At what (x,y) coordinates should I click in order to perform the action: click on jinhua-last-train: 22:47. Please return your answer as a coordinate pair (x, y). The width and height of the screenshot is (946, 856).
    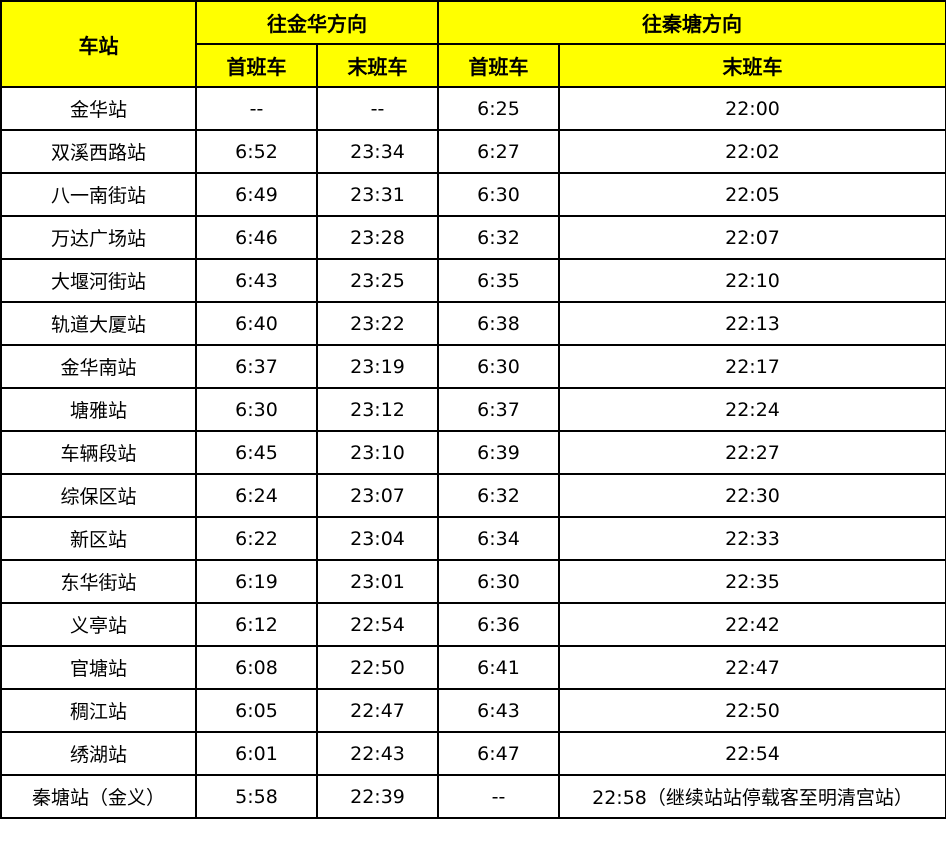
    Looking at the image, I should click on (377, 710).